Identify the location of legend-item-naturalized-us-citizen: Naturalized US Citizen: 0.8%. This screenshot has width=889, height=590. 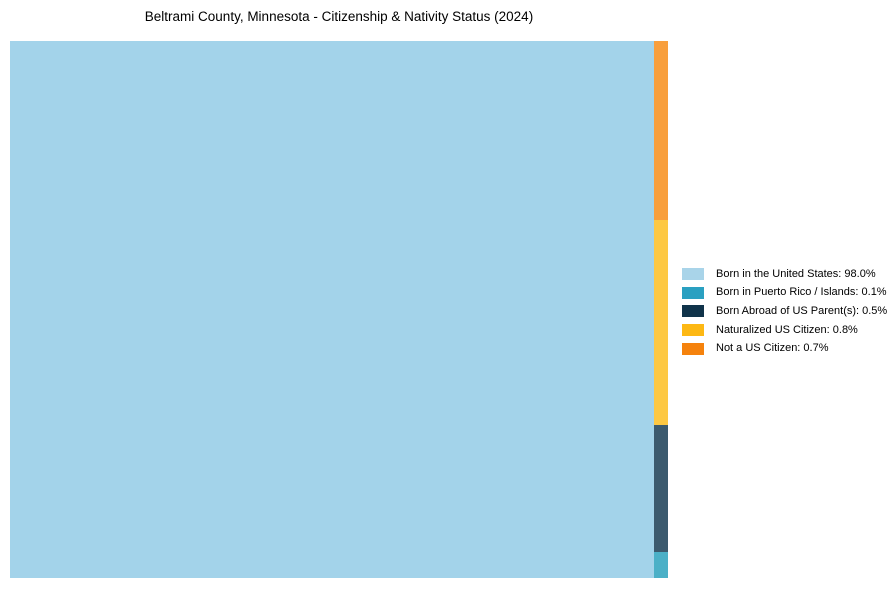
(784, 330).